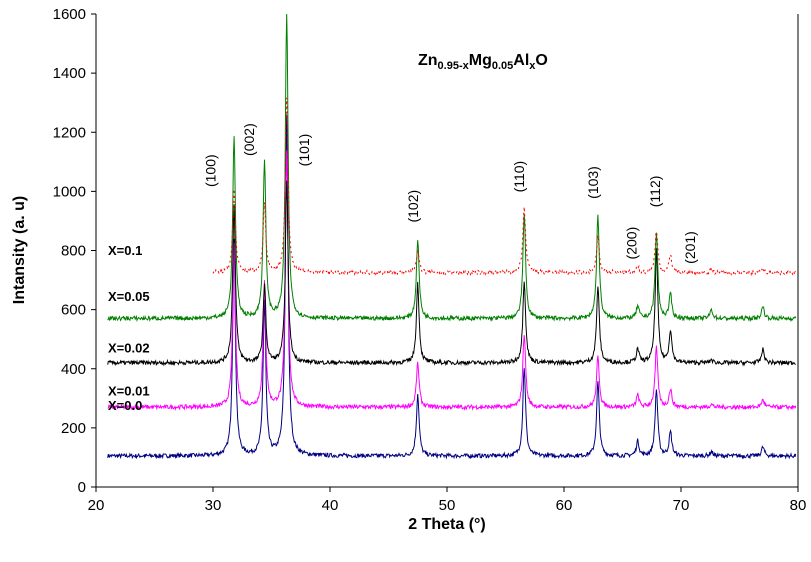 This screenshot has height=562, width=811. I want to click on series-label: X=0.02, so click(129, 347).